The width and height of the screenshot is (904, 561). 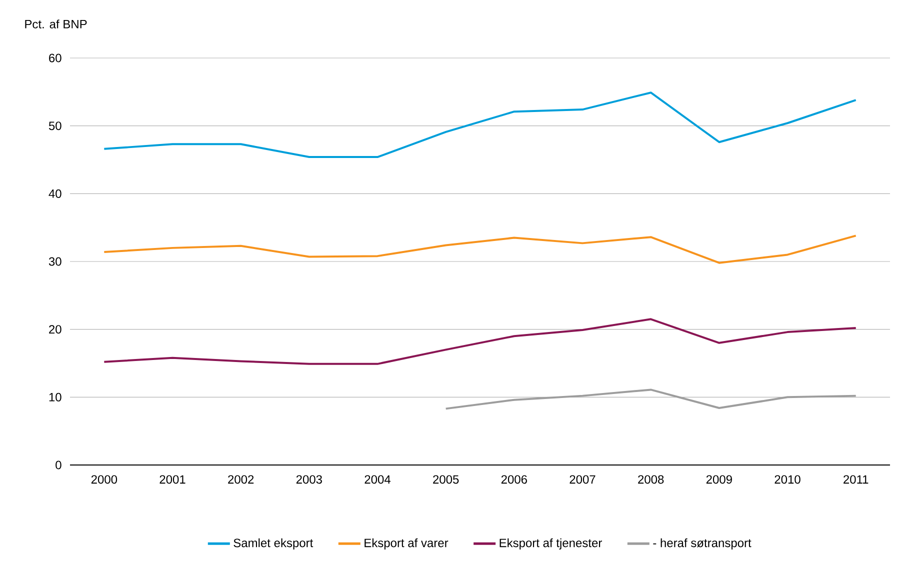 I want to click on legend-label: - heraf søtransport, so click(x=702, y=544).